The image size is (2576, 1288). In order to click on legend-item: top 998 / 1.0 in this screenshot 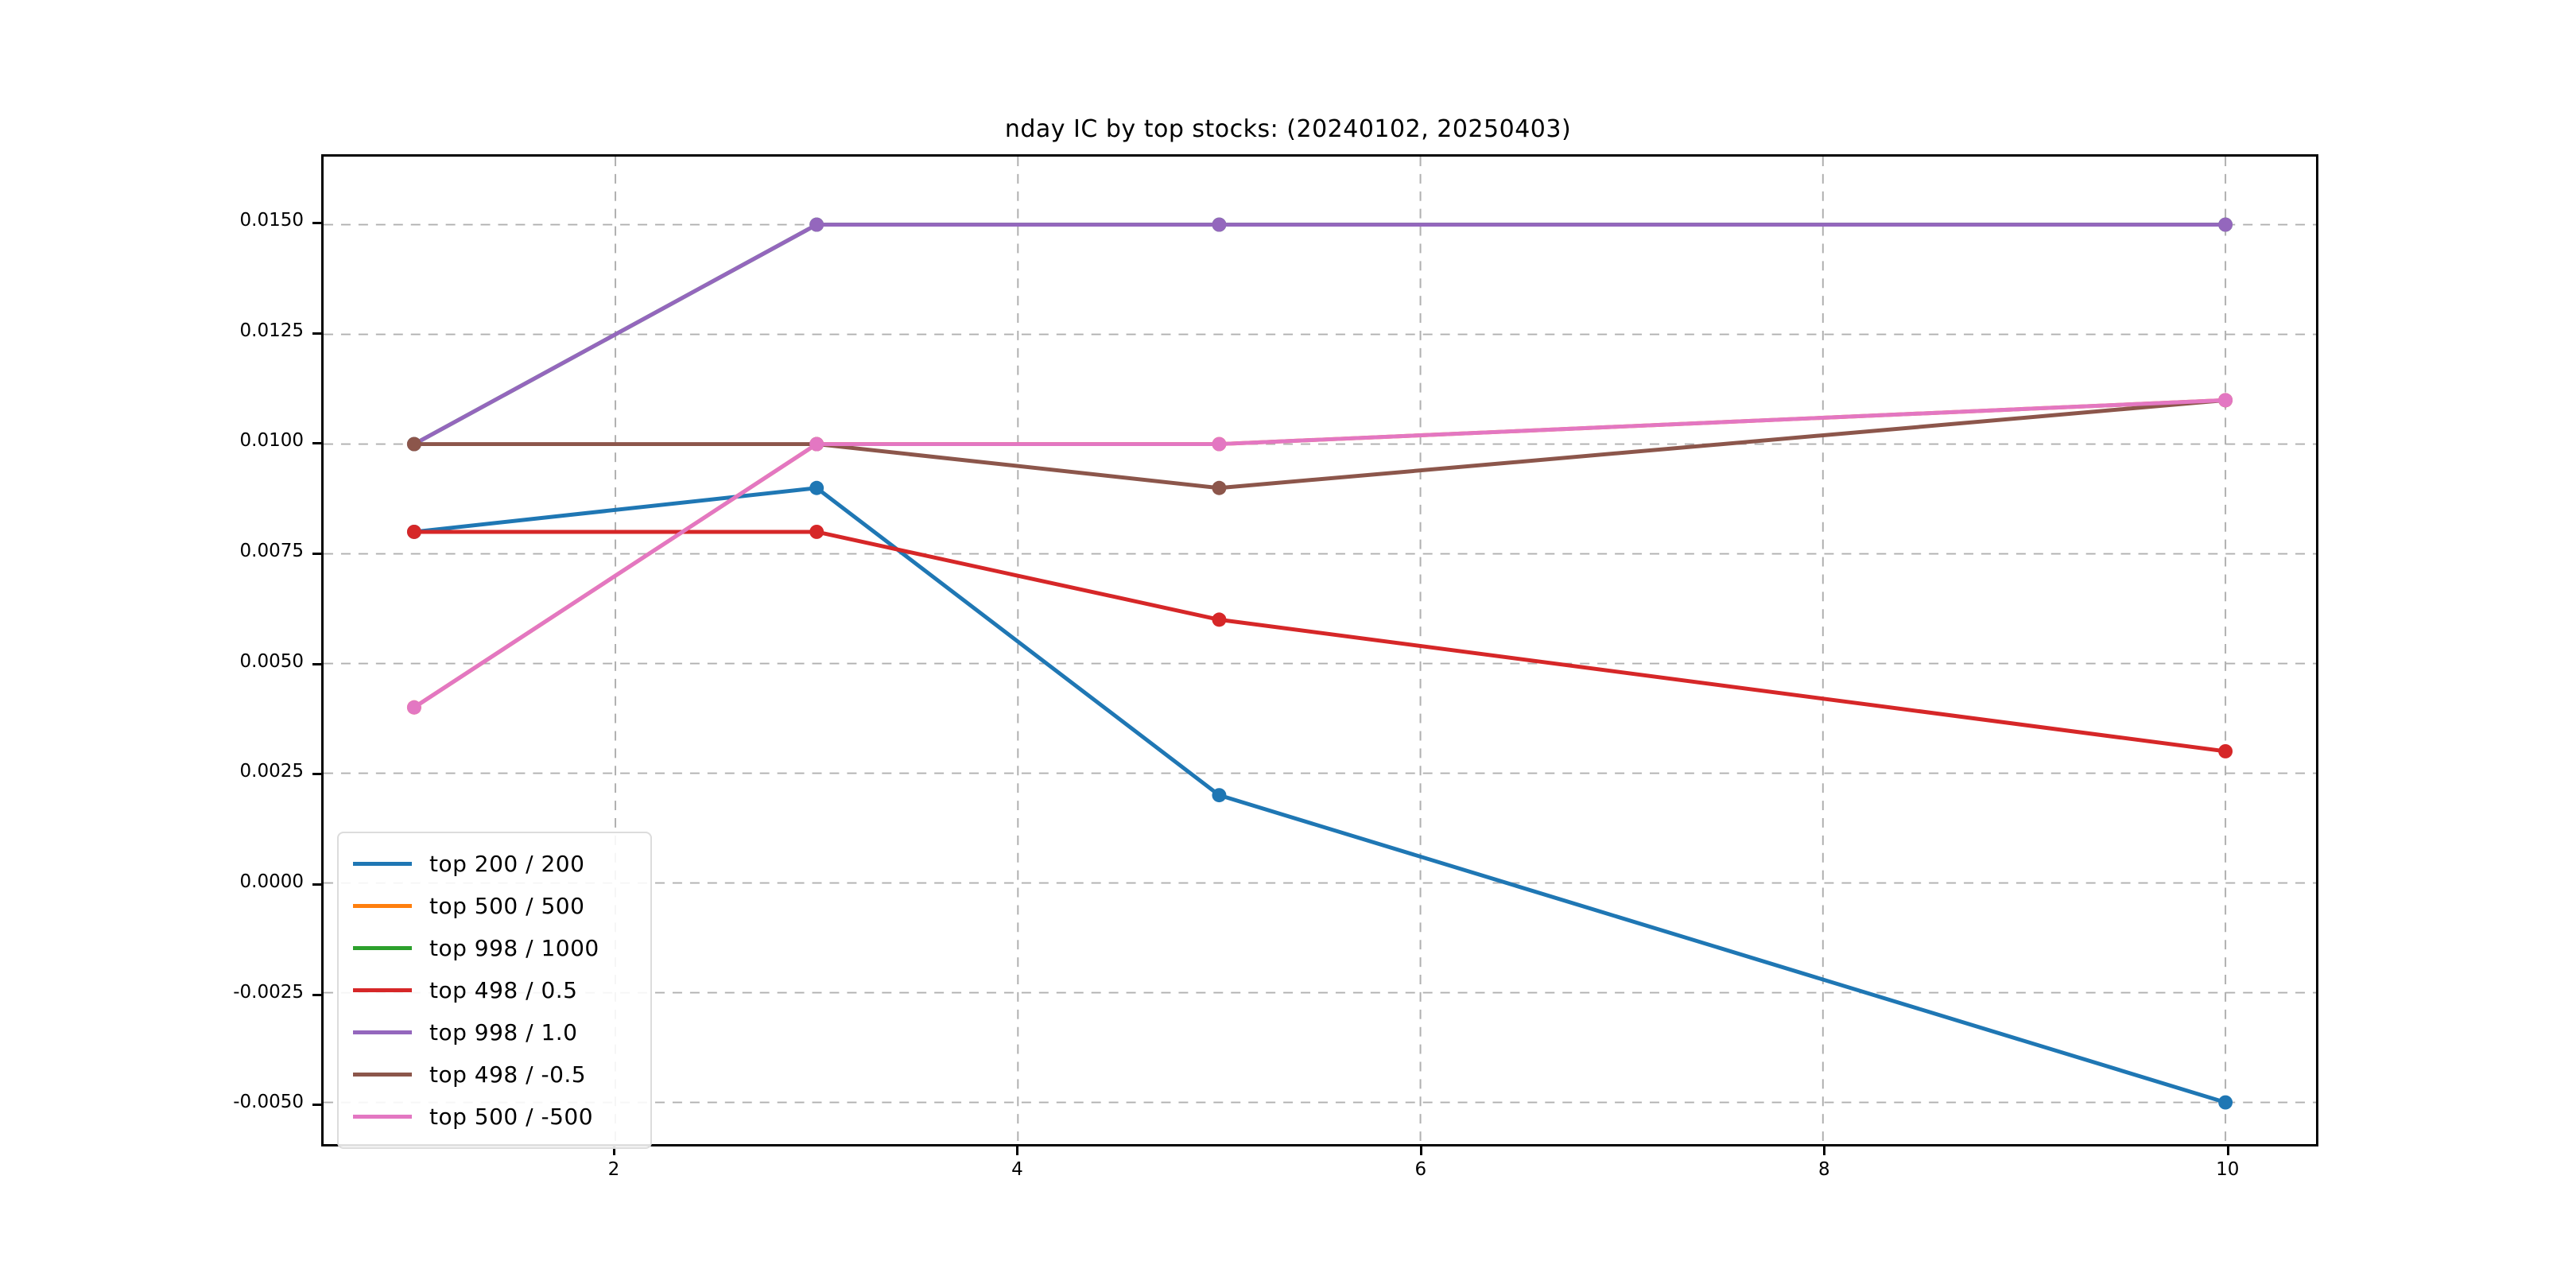, I will do `click(495, 1032)`.